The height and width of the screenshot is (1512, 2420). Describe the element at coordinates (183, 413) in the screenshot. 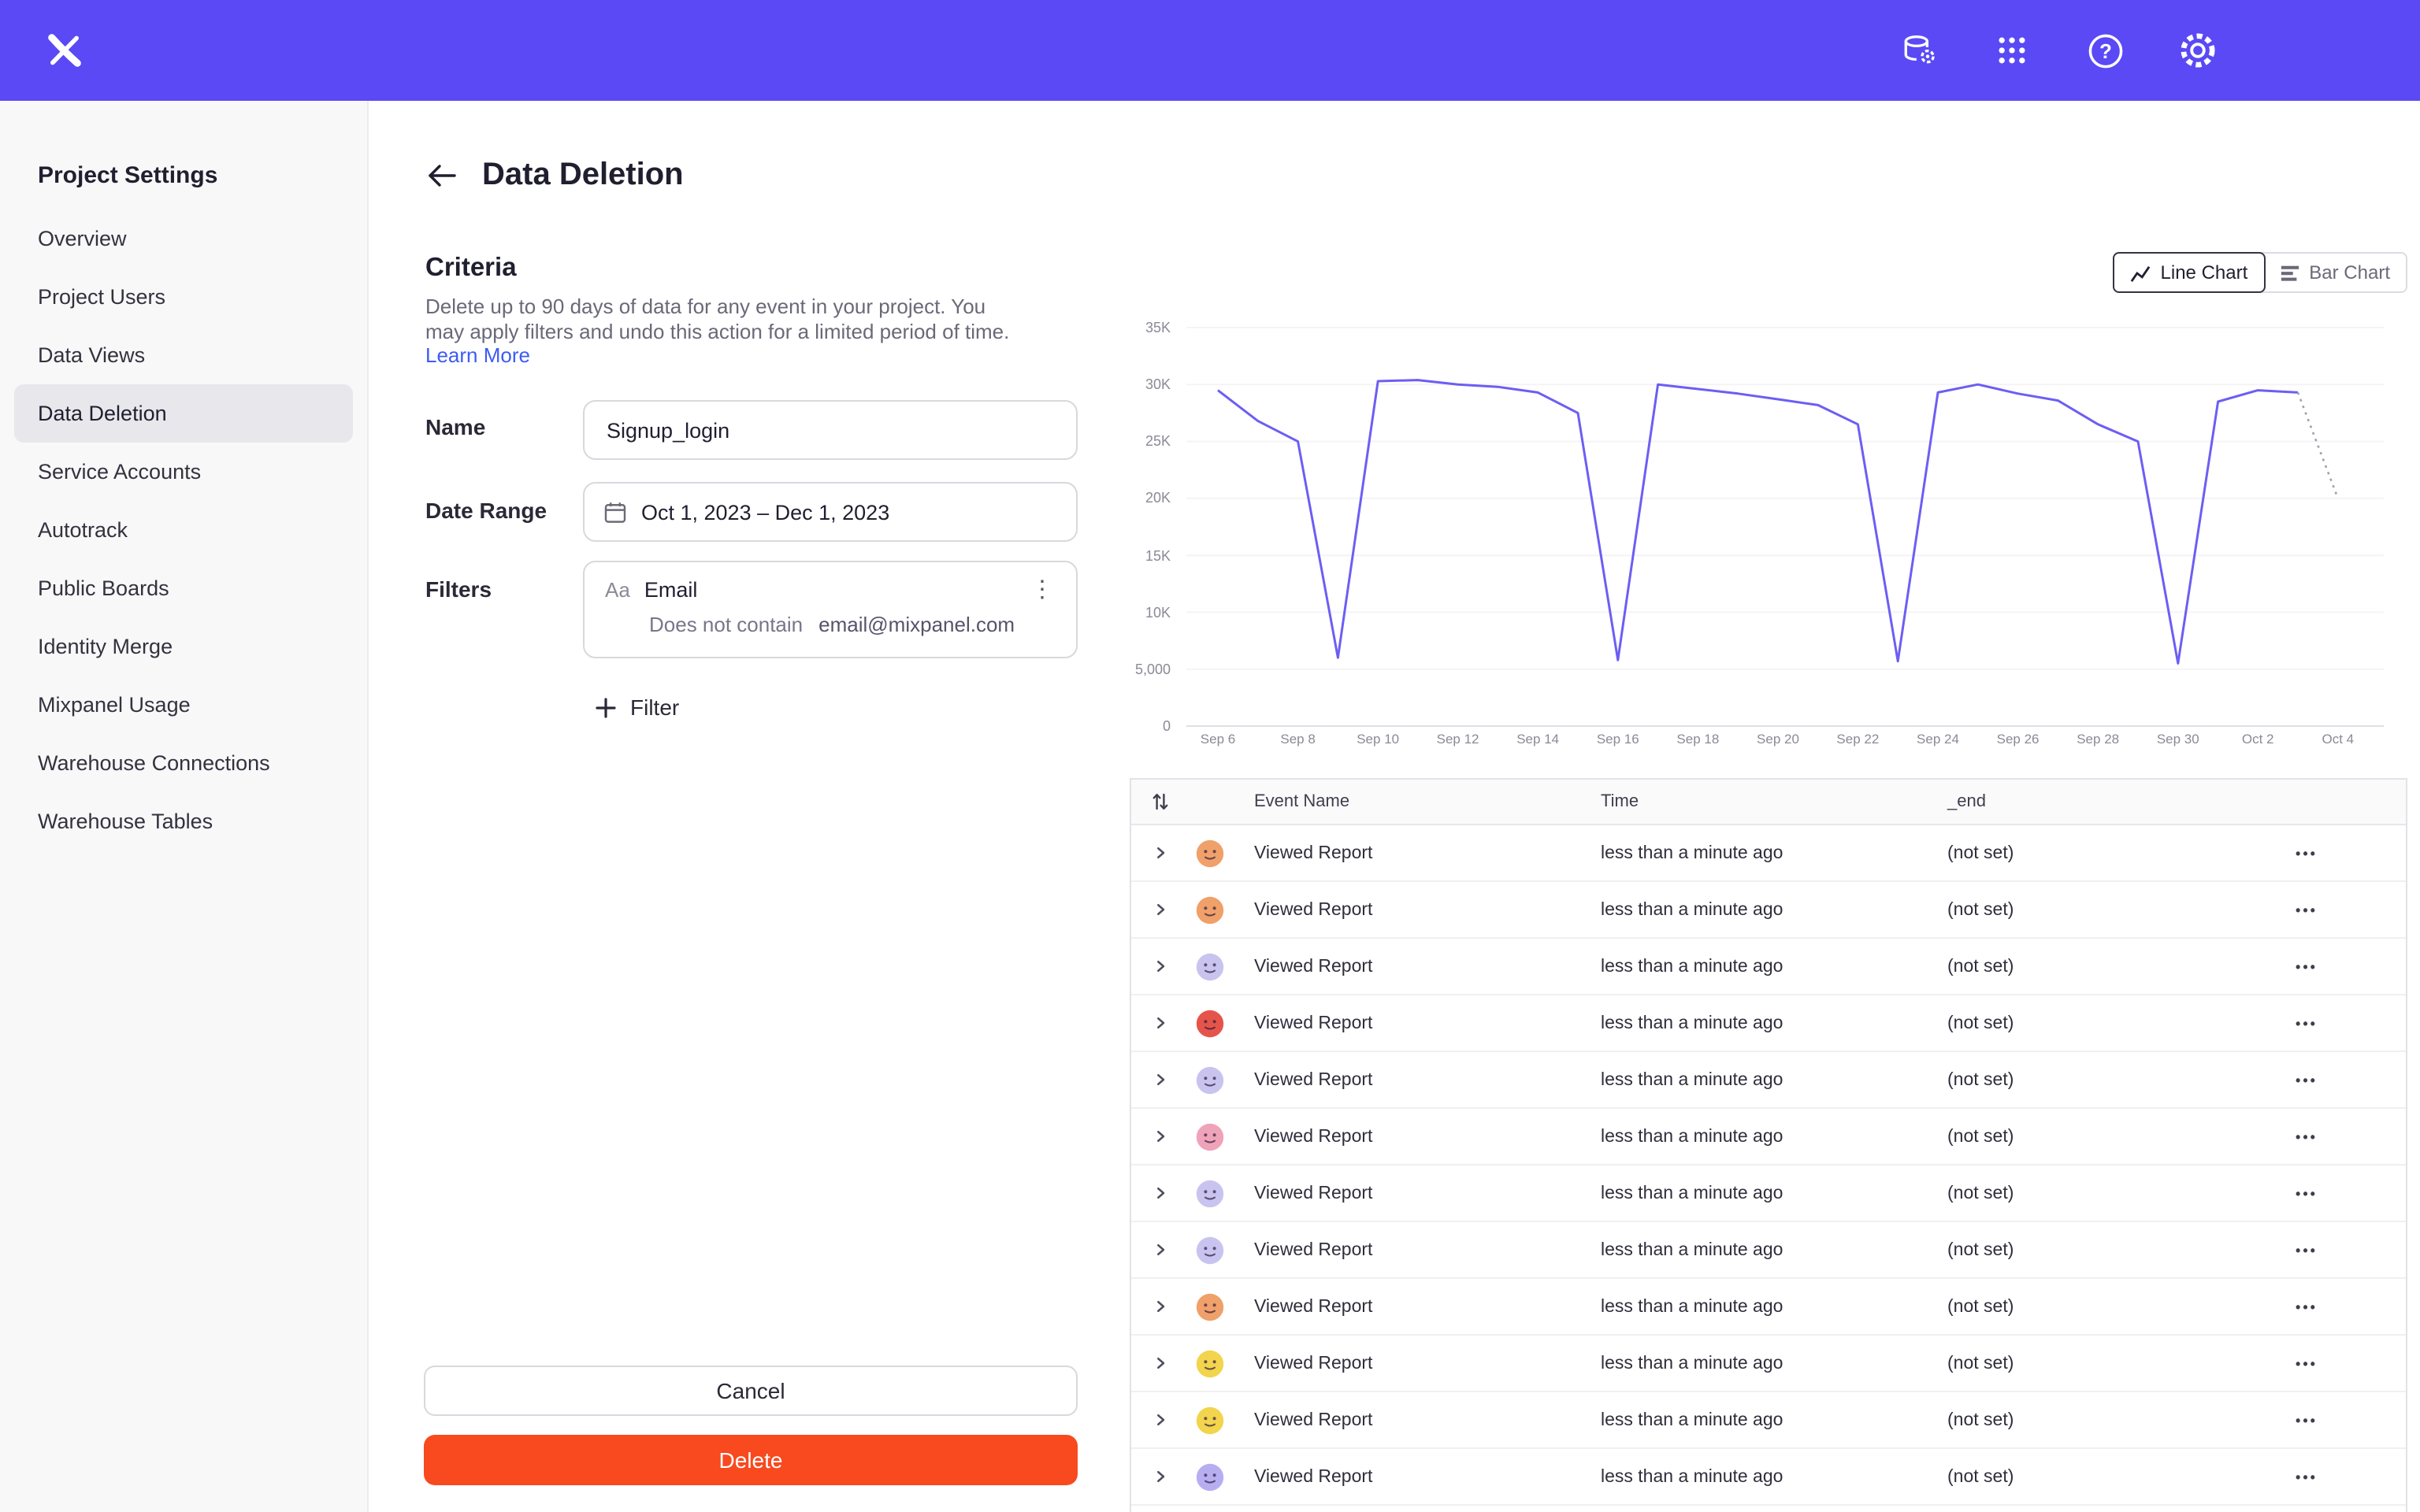

I see `sidebar-item-data-deletion: Data Deletion` at that location.